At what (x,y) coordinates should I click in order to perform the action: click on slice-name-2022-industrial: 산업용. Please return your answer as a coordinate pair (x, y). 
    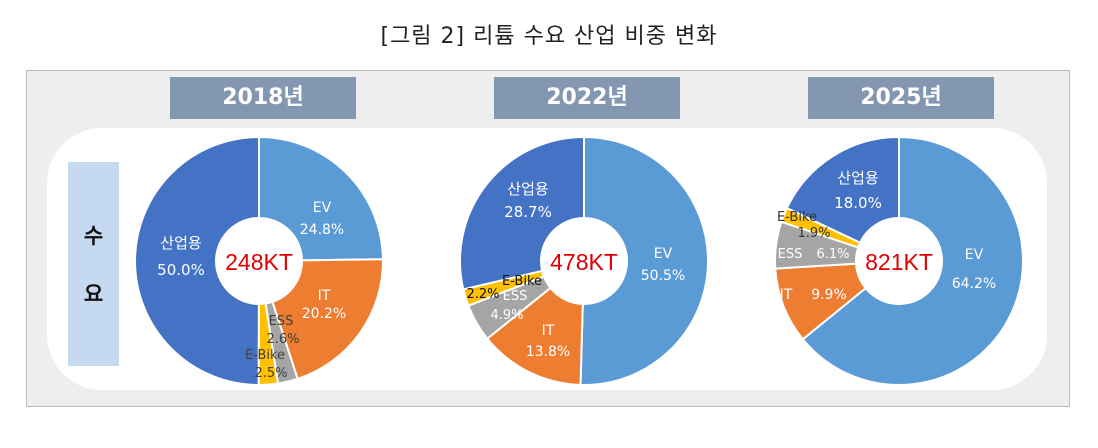
    Looking at the image, I should click on (527, 189).